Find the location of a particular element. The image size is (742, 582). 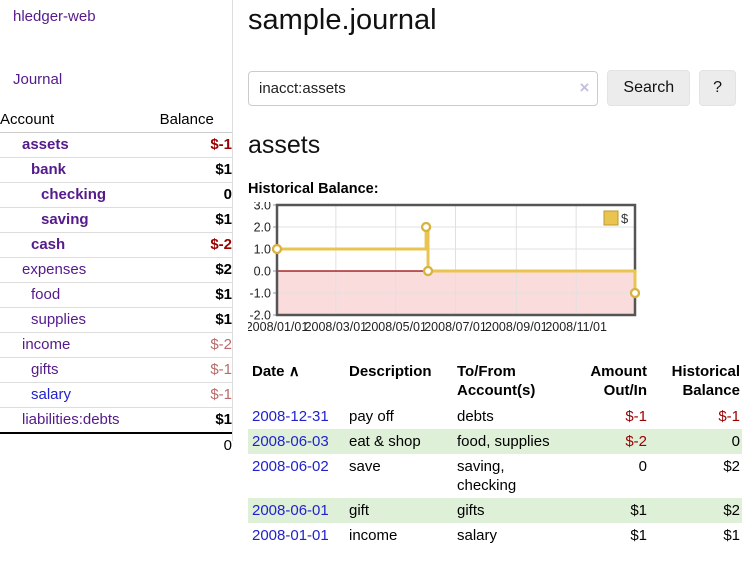

account-link: saving is located at coordinates (65, 219).